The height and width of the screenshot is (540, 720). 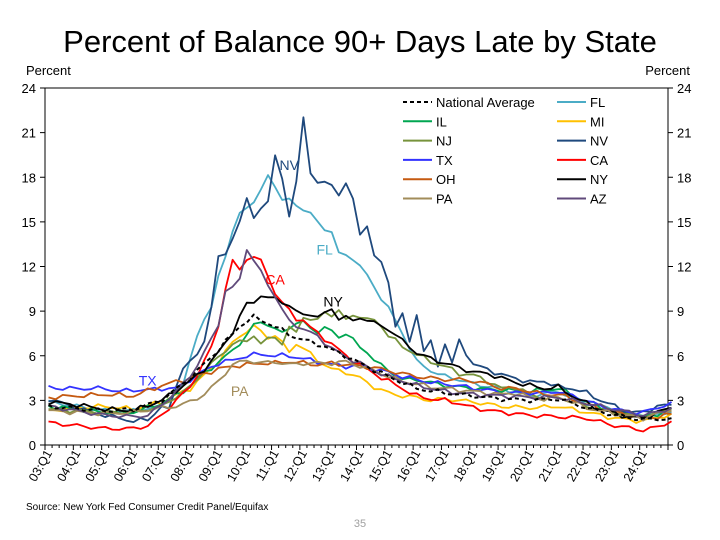 I want to click on y-tick-label-right: 9, so click(x=680, y=311).